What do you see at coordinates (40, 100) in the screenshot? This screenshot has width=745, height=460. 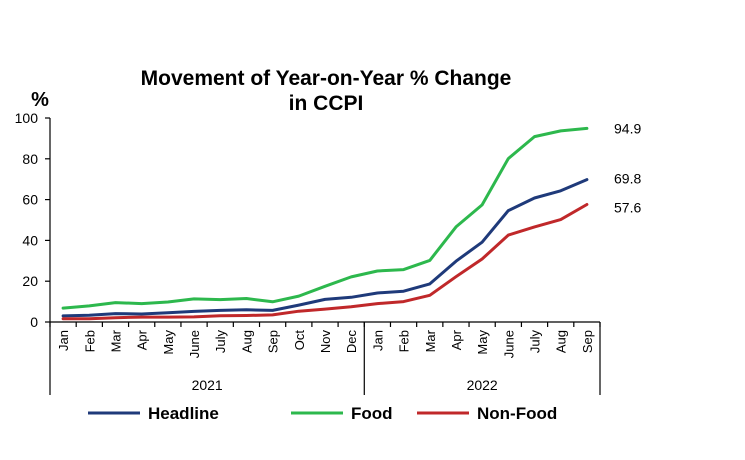 I see `y-axis-unit-label: %` at bounding box center [40, 100].